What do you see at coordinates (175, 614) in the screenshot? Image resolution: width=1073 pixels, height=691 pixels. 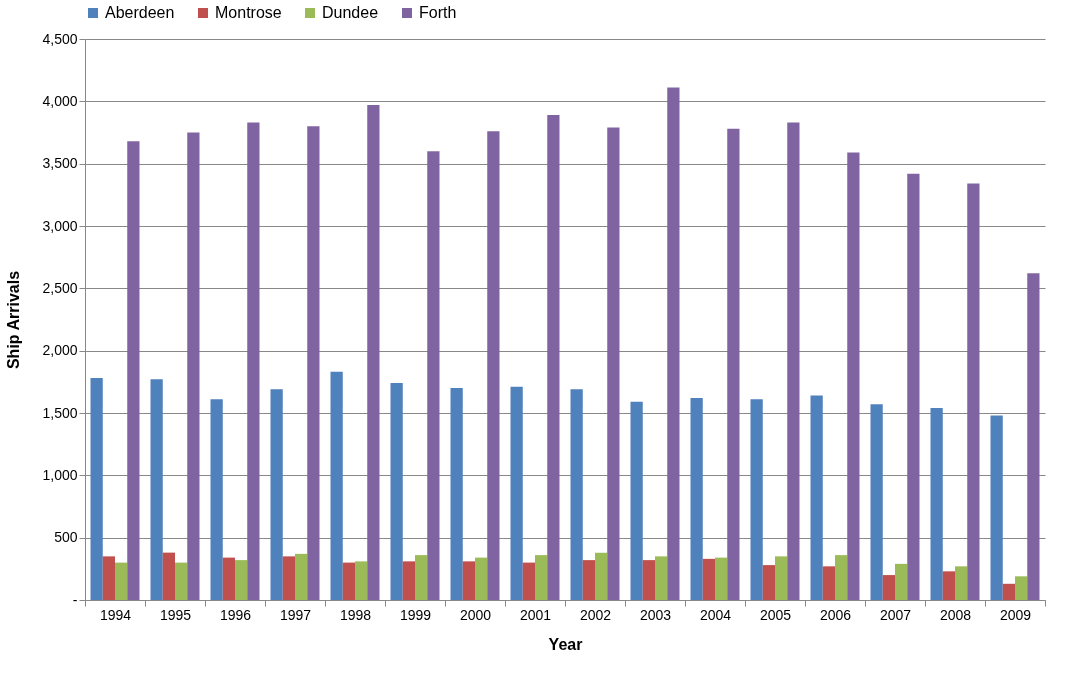 I see `x-tick-label: 1995` at bounding box center [175, 614].